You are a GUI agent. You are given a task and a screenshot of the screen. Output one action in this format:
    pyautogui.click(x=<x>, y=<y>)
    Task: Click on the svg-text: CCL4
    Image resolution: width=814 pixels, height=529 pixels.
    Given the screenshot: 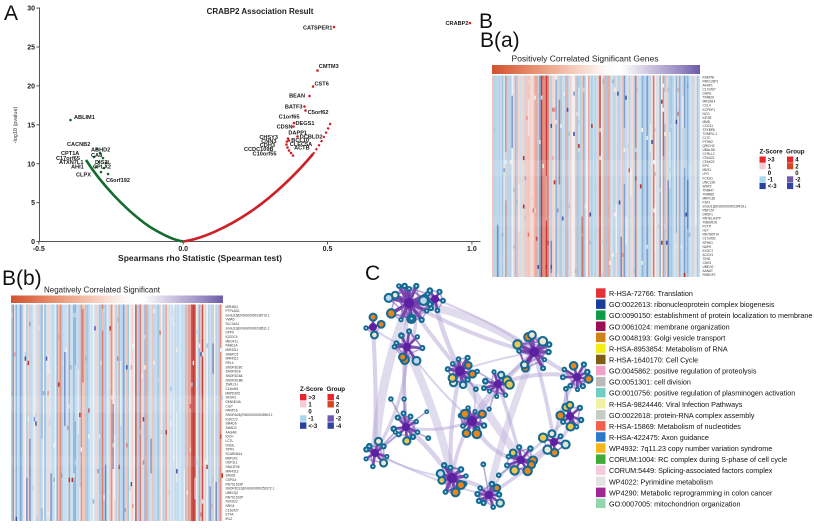 What is the action you would take?
    pyautogui.click(x=707, y=106)
    